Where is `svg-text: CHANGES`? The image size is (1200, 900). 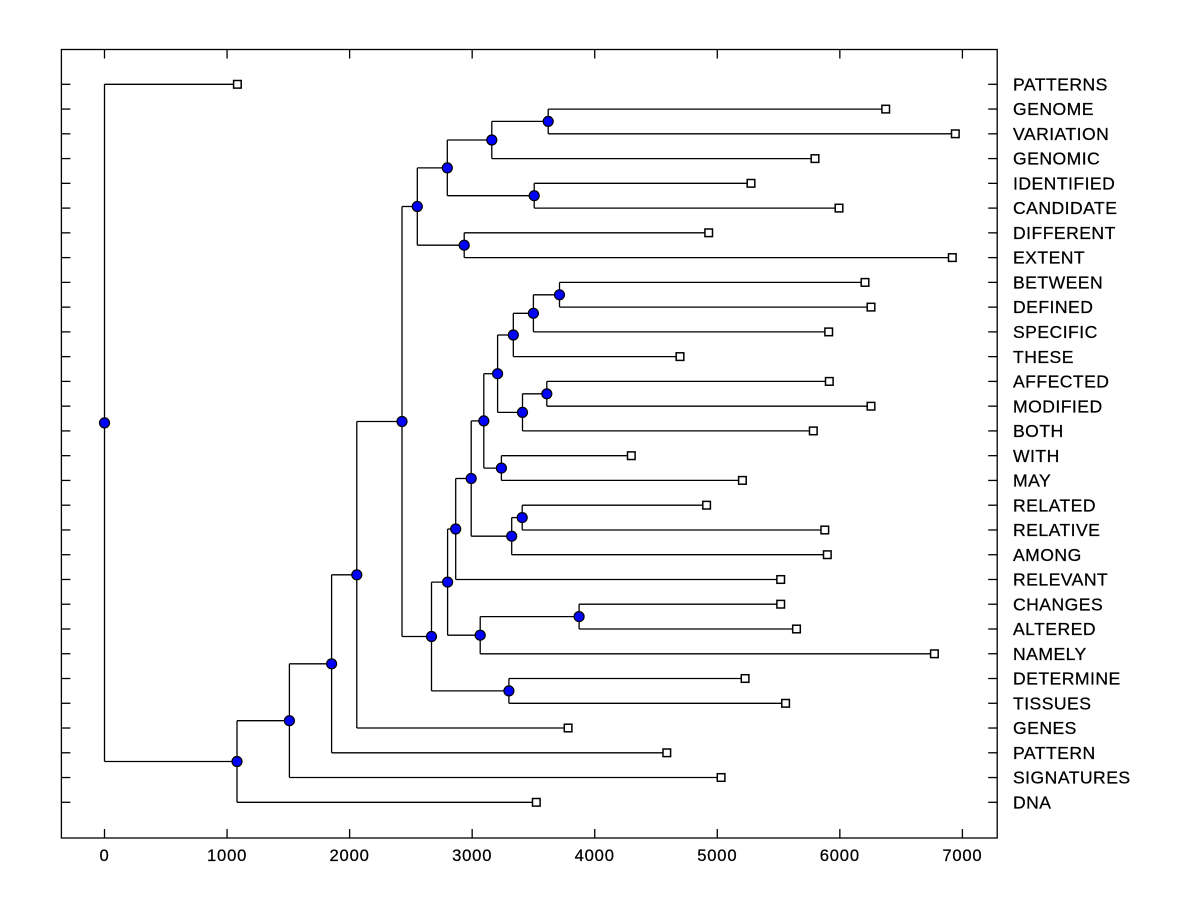
svg-text: CHANGES is located at coordinates (1058, 604).